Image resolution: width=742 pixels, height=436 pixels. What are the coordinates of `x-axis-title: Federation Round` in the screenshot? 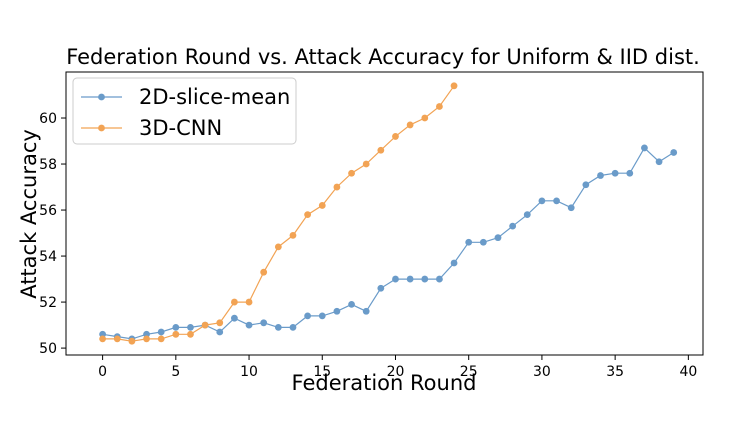 It's located at (384, 383).